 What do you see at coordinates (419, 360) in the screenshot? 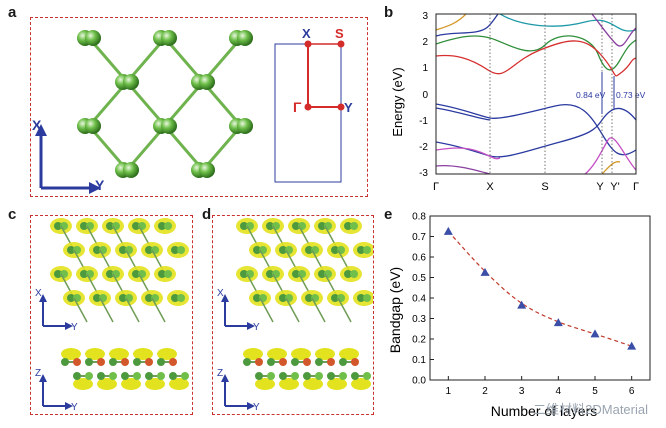
I see `y-tick-label: 0.1` at bounding box center [419, 360].